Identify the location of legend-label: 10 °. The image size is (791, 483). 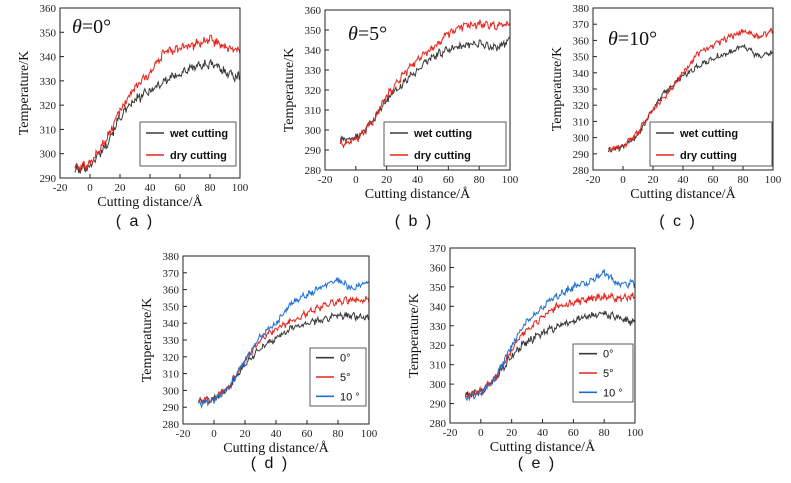
(350, 397).